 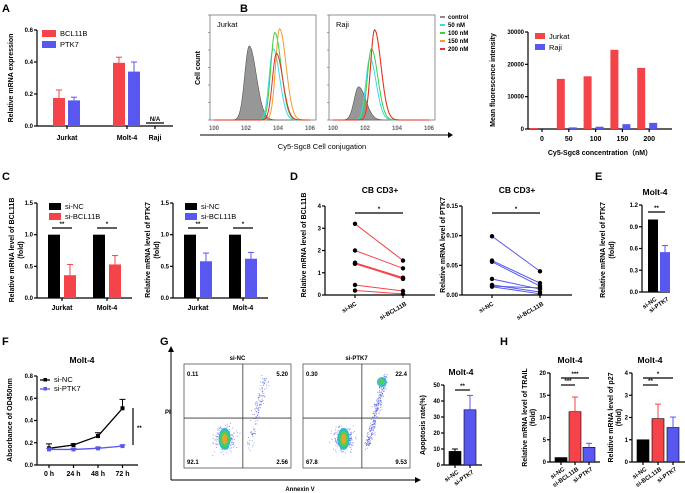 I want to click on panel-d2-pair-line, so click(x=516, y=287).